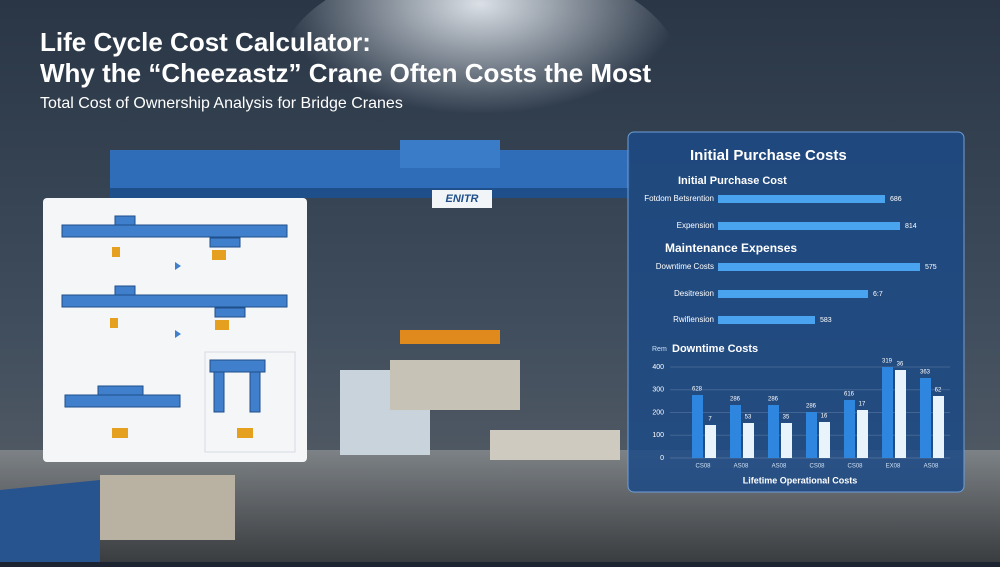  What do you see at coordinates (900, 365) in the screenshot?
I see `bar-value: 36` at bounding box center [900, 365].